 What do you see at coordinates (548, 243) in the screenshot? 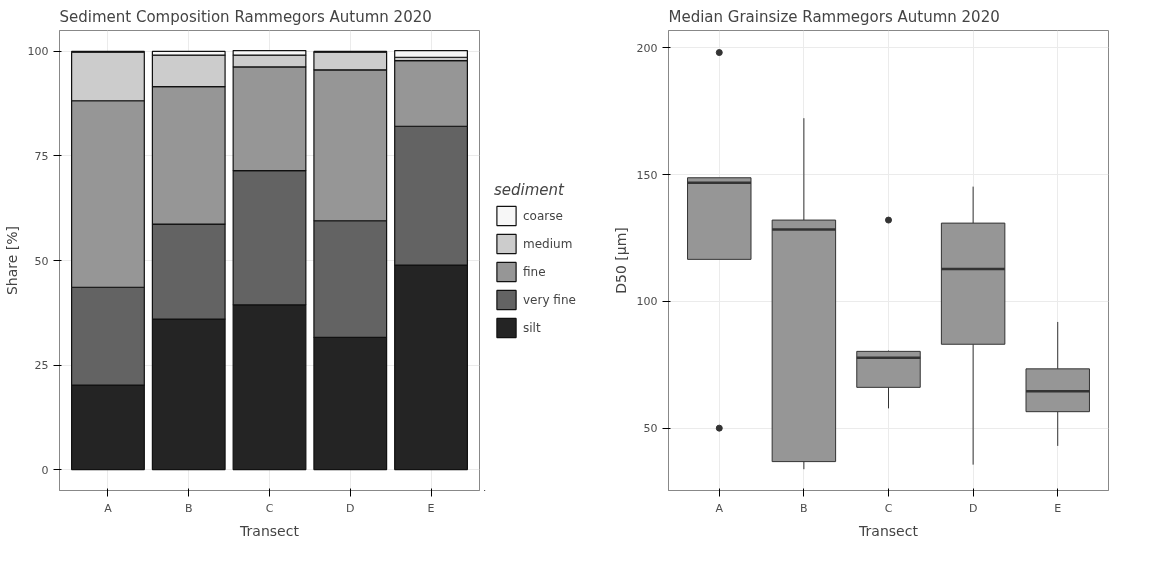
I see `legend-label: medium` at bounding box center [548, 243].